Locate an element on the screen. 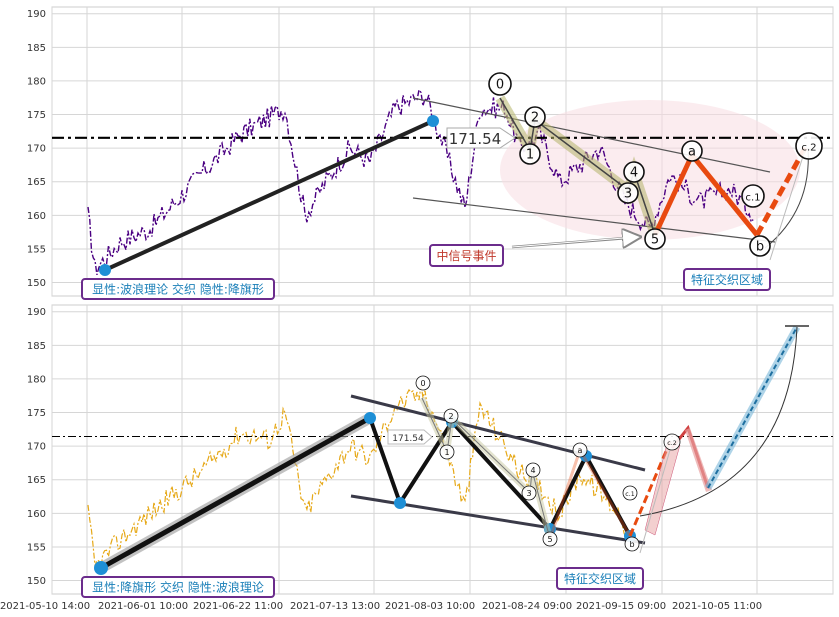 The image size is (839, 617). top-y-tick-label: 180 is located at coordinates (36, 81).